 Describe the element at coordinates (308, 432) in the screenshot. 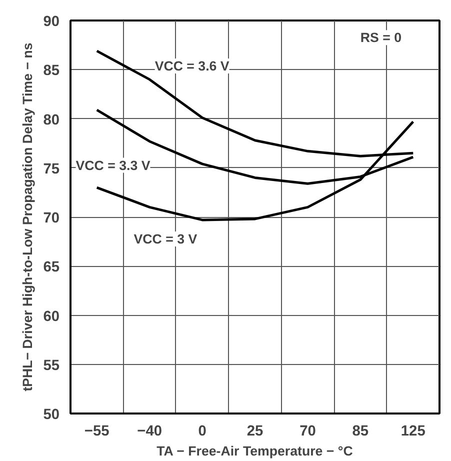

I see `x-tick-label: 70` at that location.